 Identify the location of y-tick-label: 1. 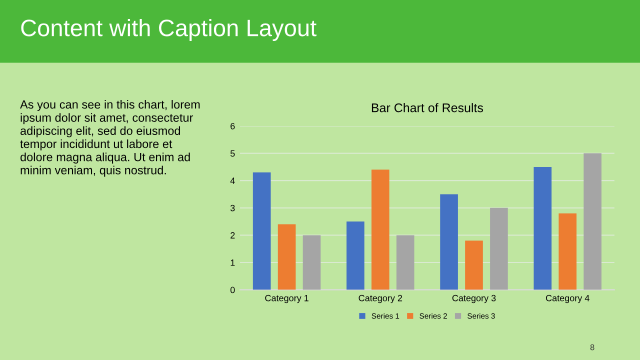
(232, 263).